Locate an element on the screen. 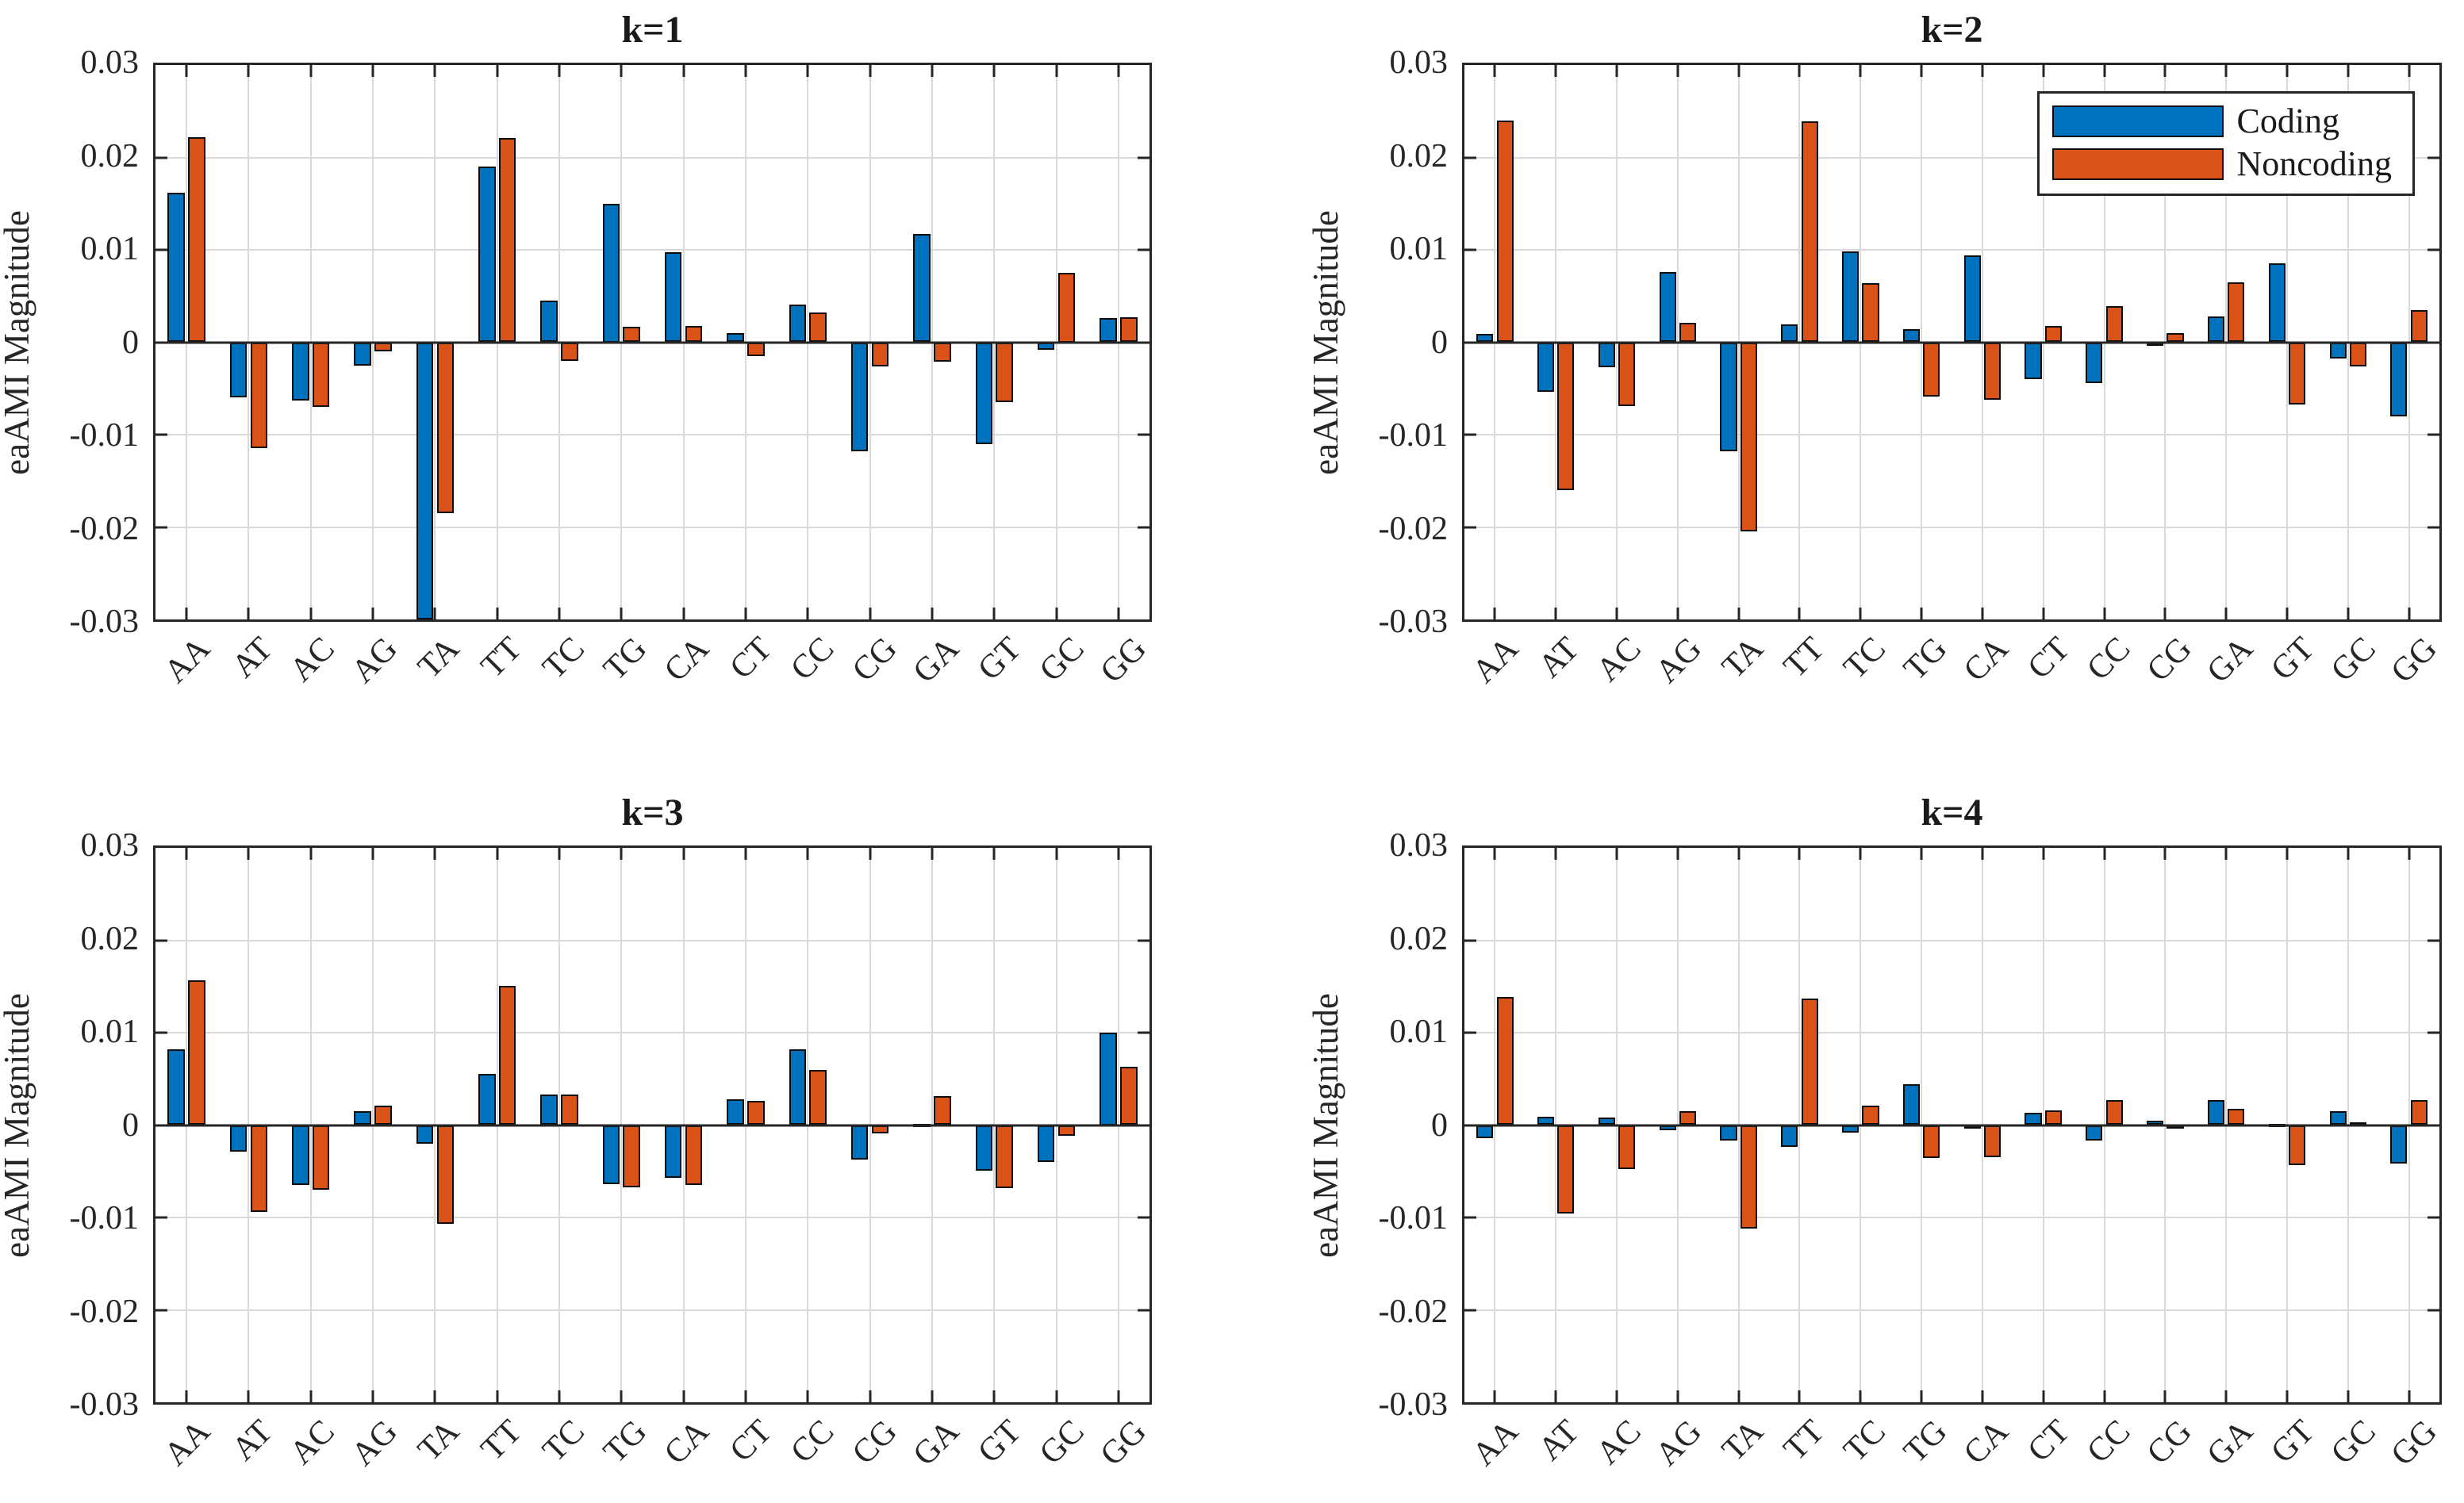 The image size is (2464, 1503). x-tick-text: TG is located at coordinates (625, 1441).